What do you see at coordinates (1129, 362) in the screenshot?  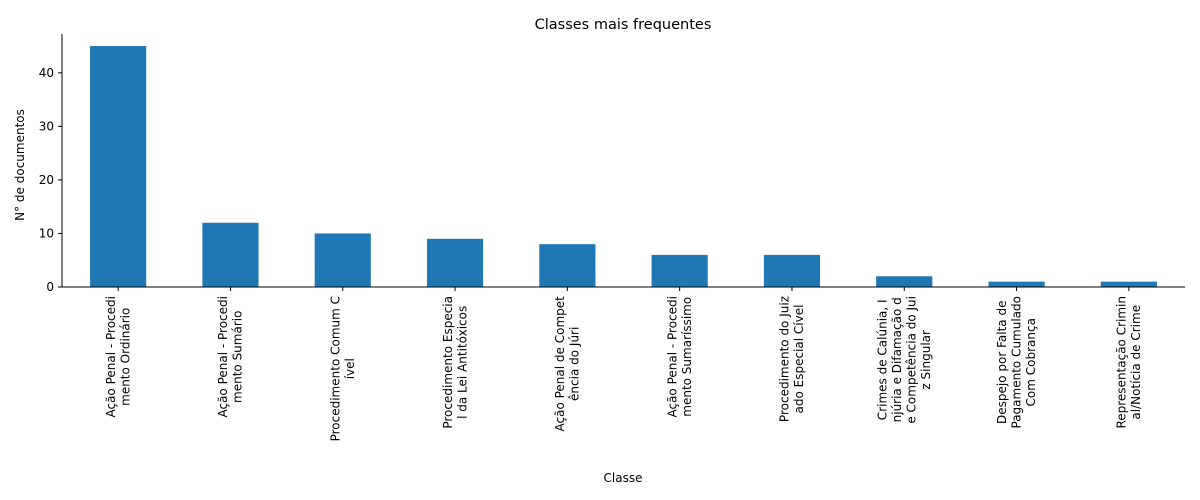 I see `x-tick-label: Representação Criminal/Notícia de Crime` at bounding box center [1129, 362].